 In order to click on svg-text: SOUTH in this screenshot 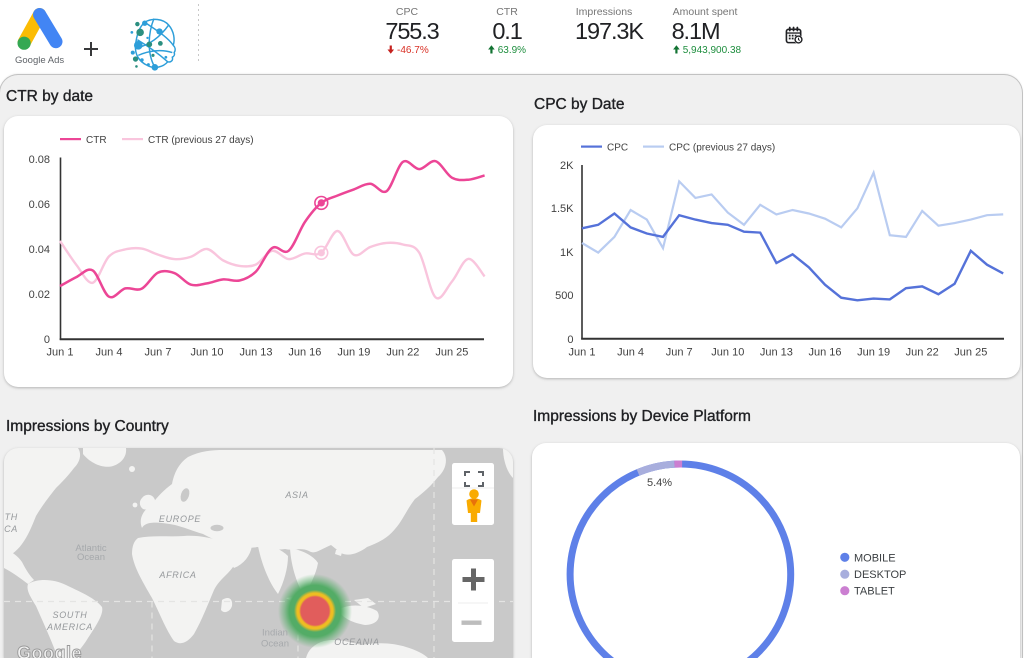, I will do `click(70, 615)`.